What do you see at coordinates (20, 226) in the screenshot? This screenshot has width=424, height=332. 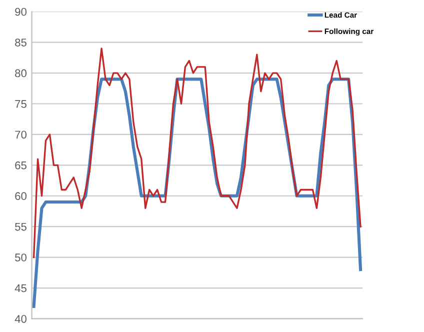 I see `y-tick-label: 55` at bounding box center [20, 226].